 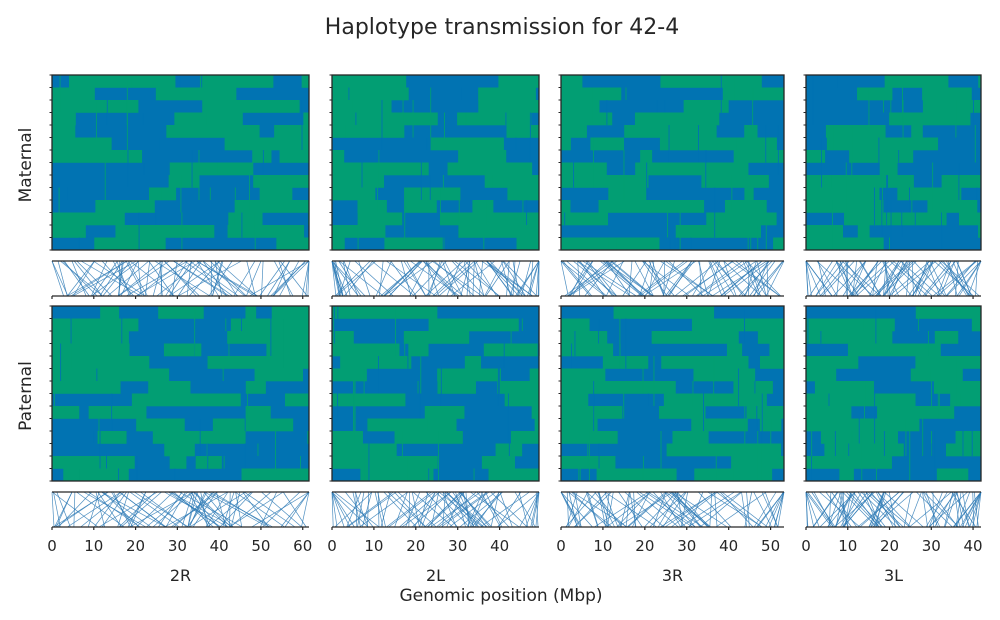 I want to click on x-tick-label: 30, so click(x=457, y=546).